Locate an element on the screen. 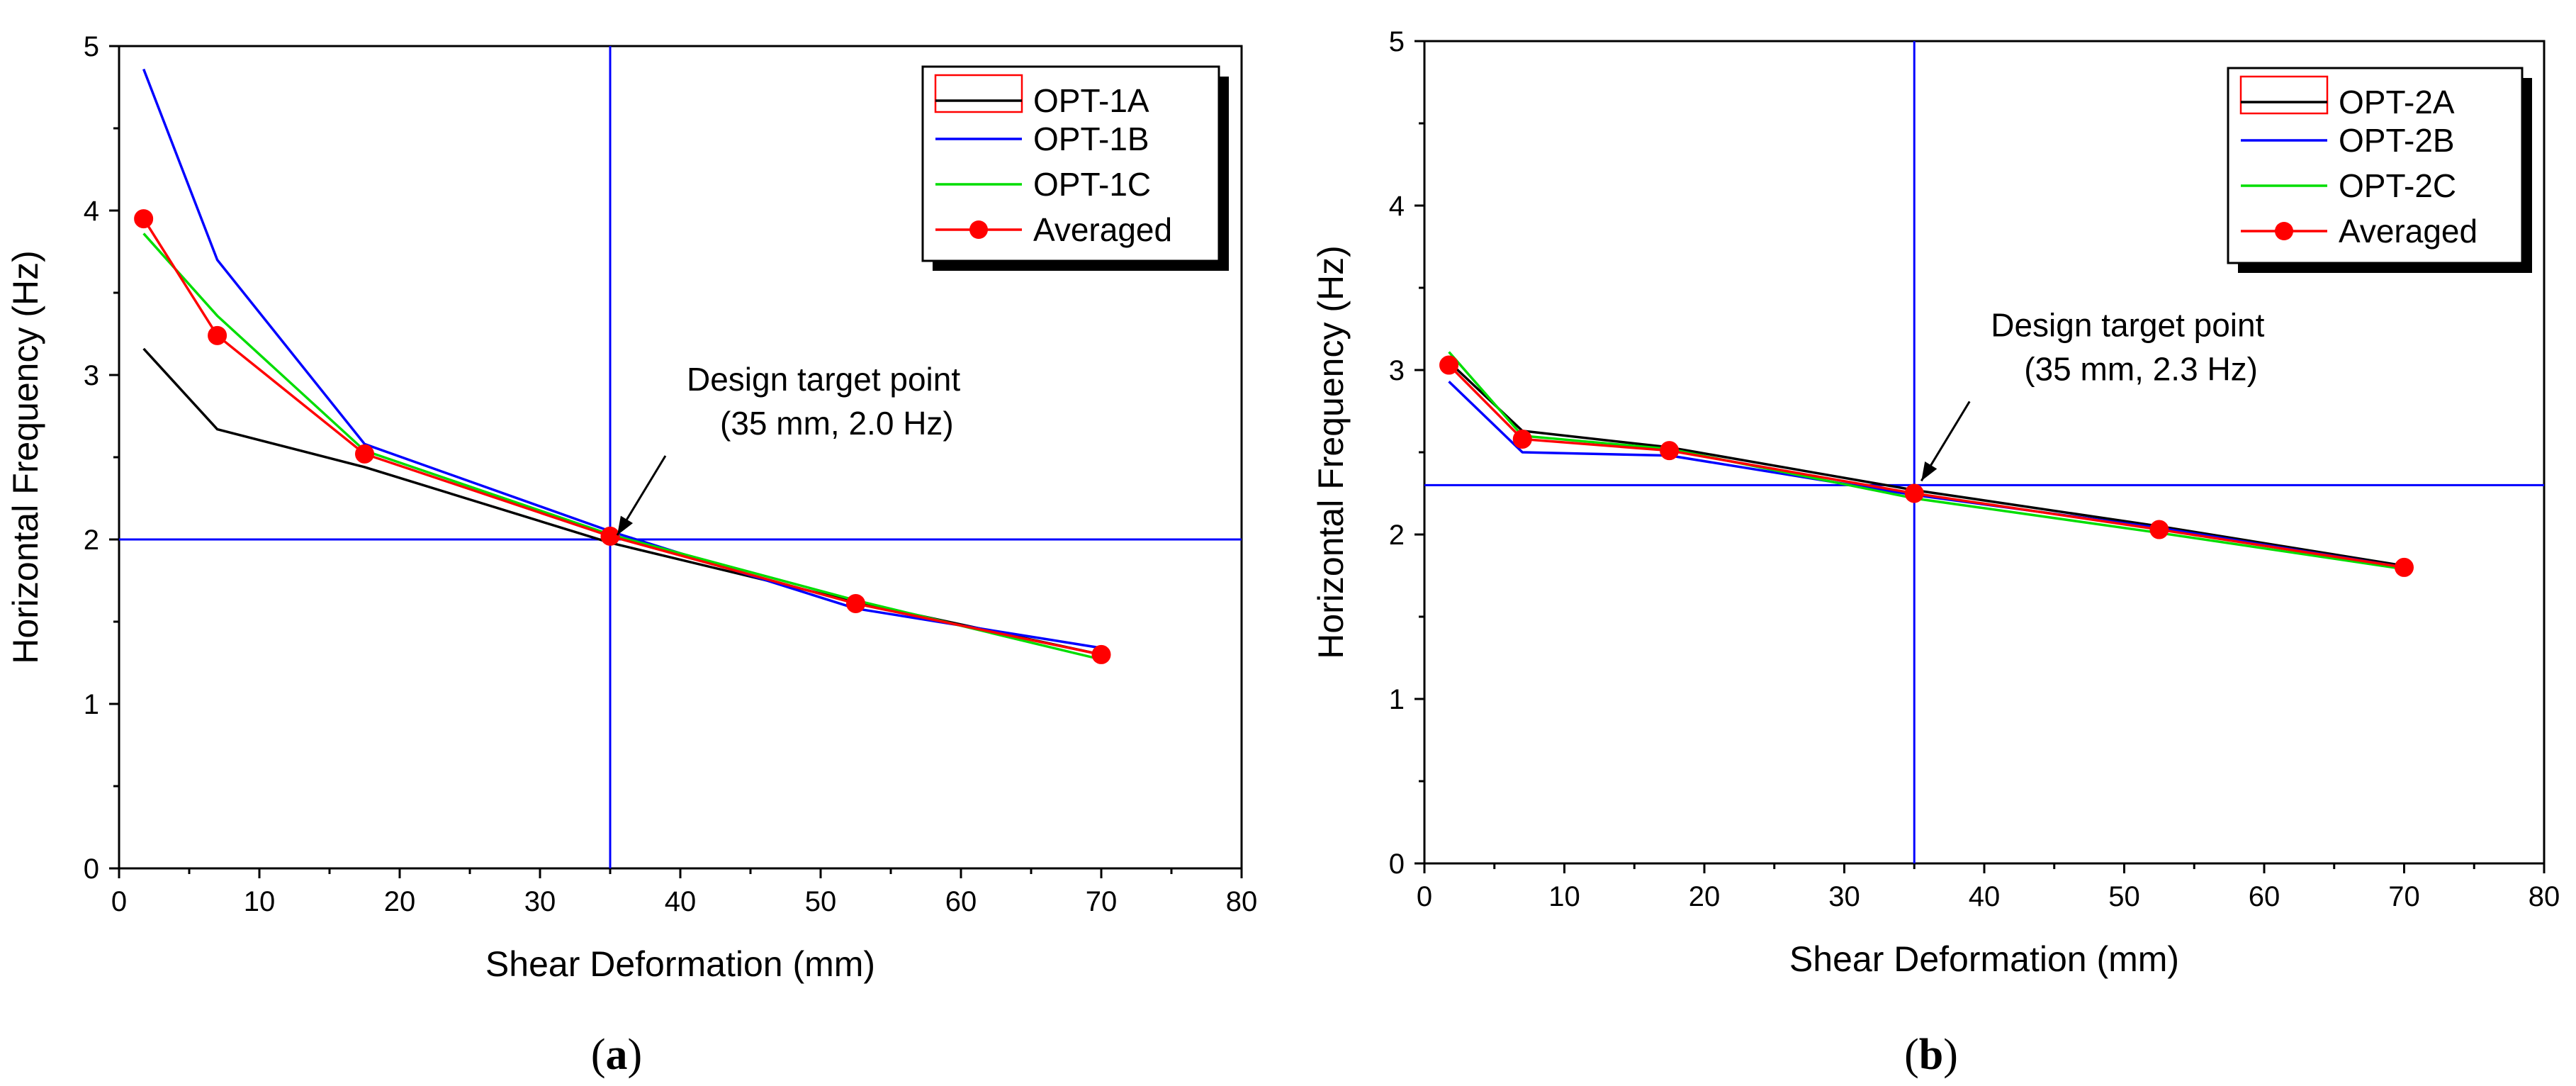  series-line-opt-2a is located at coordinates (1926, 464).